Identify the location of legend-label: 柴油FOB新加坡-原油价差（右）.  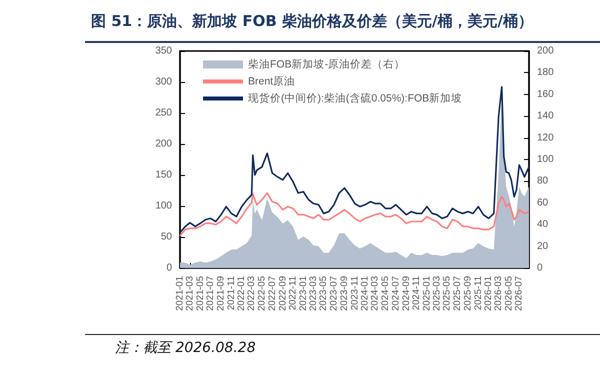
(327, 64).